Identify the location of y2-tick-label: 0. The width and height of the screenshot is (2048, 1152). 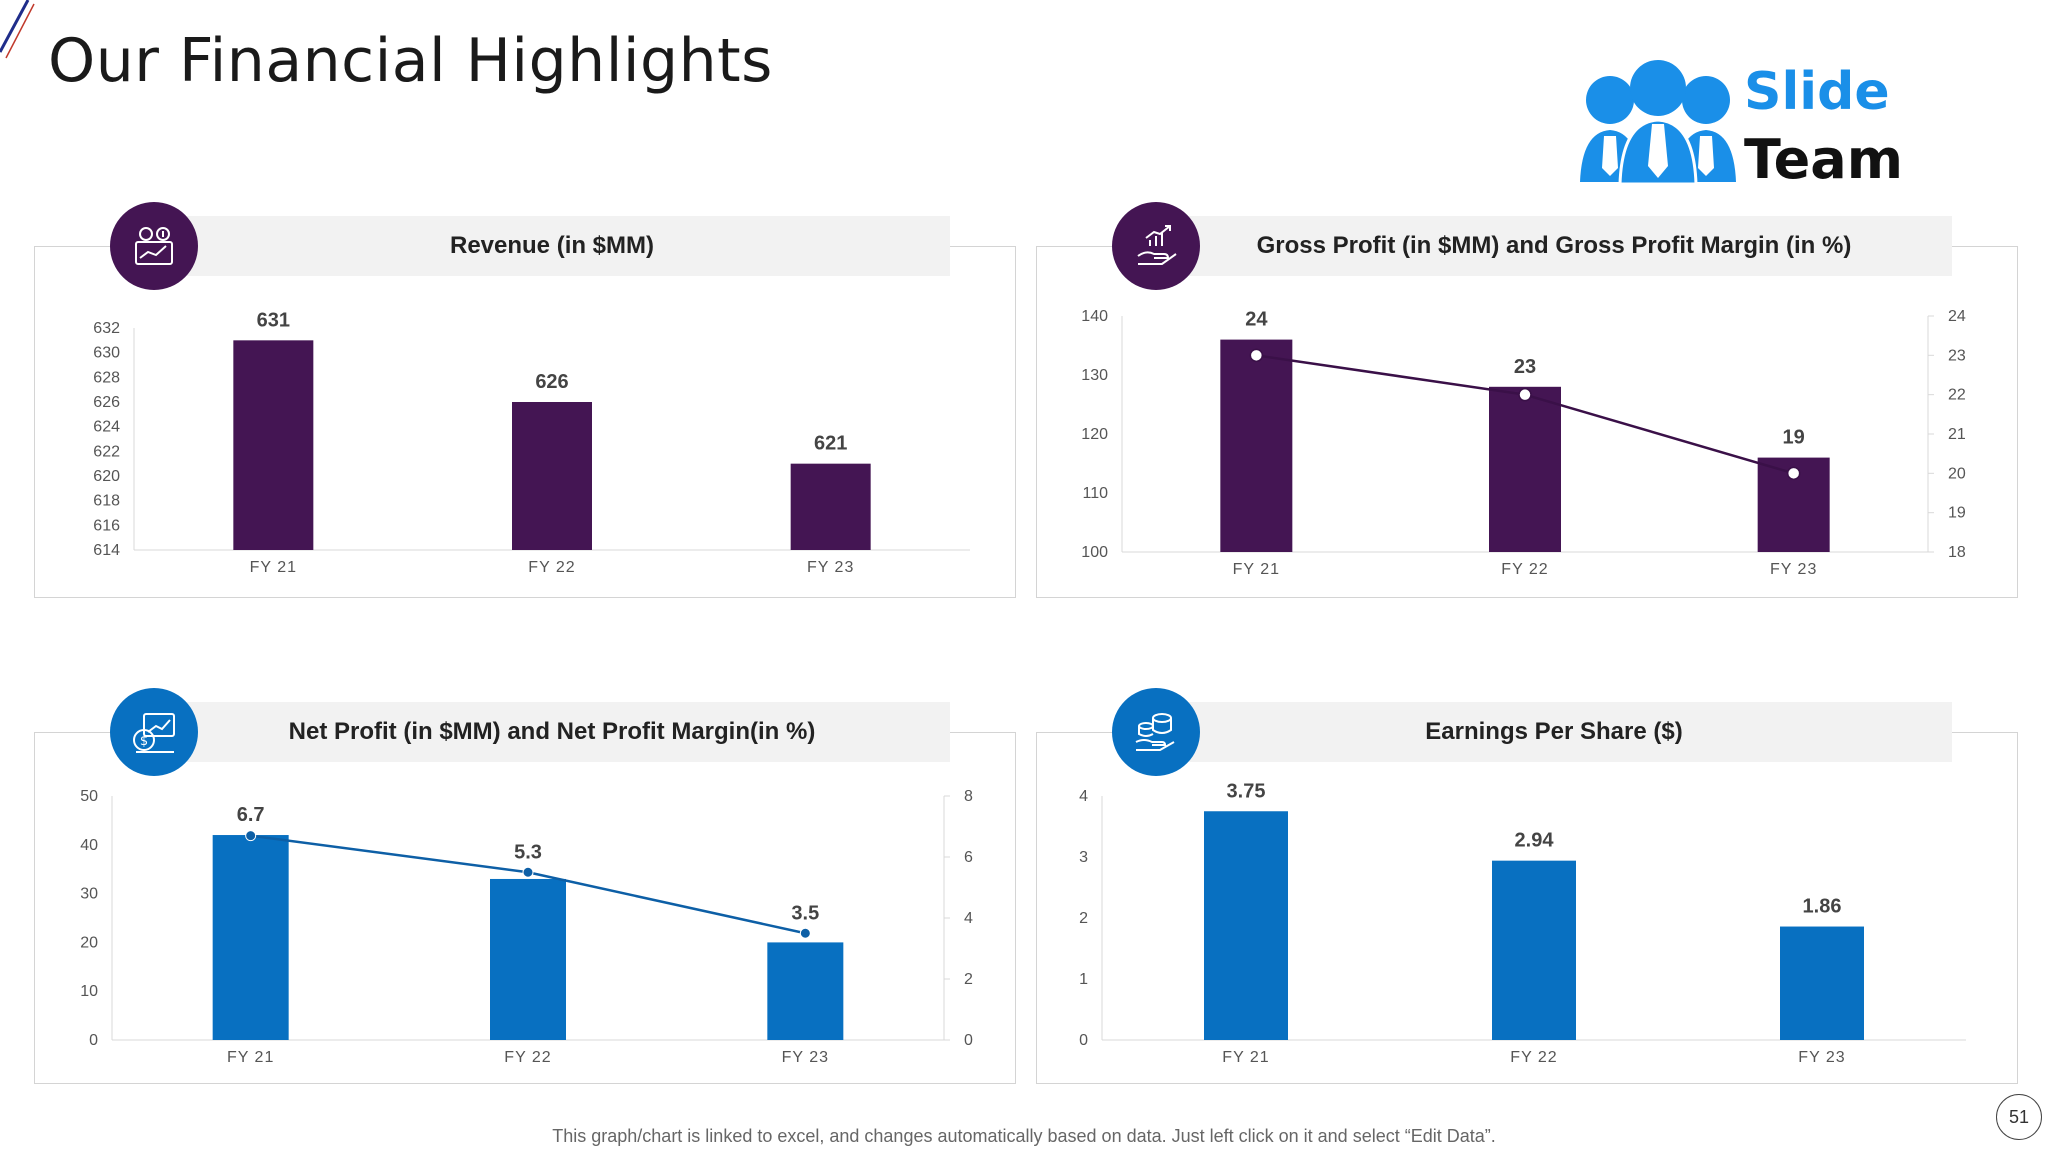
(968, 1040).